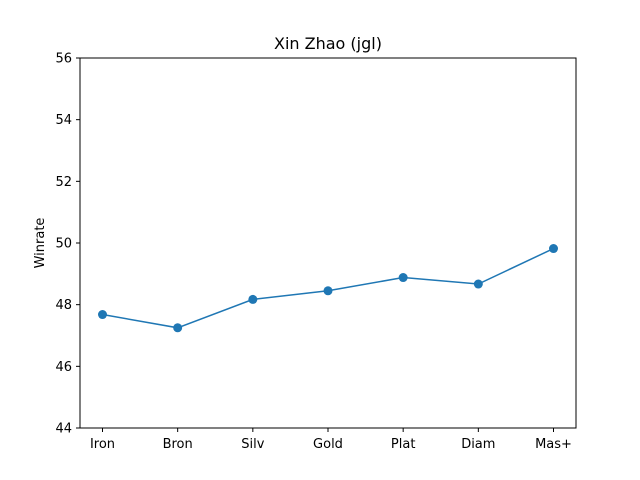  I want to click on x-axis-ticks: Iron Bron Silv Gold Plat Diam Mas+, so click(331, 440).